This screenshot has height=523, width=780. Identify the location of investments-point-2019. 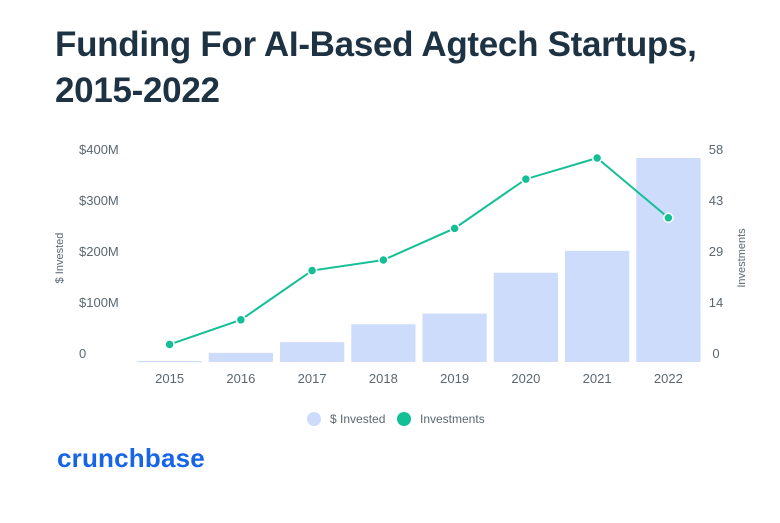
(454, 228).